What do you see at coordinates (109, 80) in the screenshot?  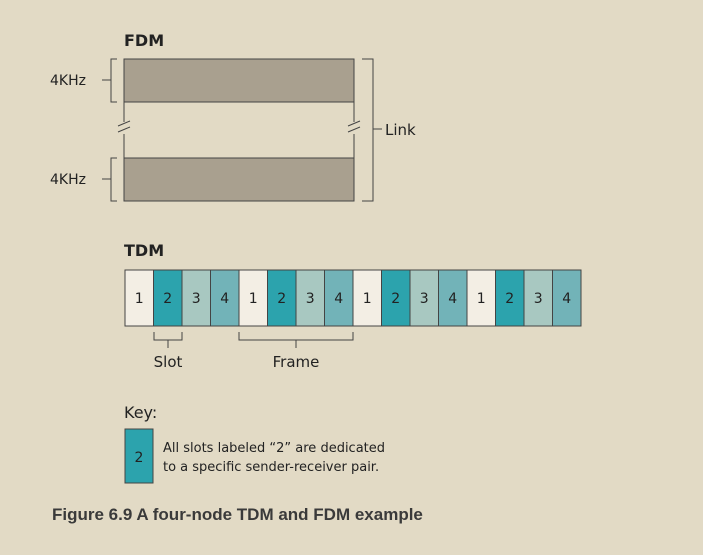 I see `band-top-bracket` at bounding box center [109, 80].